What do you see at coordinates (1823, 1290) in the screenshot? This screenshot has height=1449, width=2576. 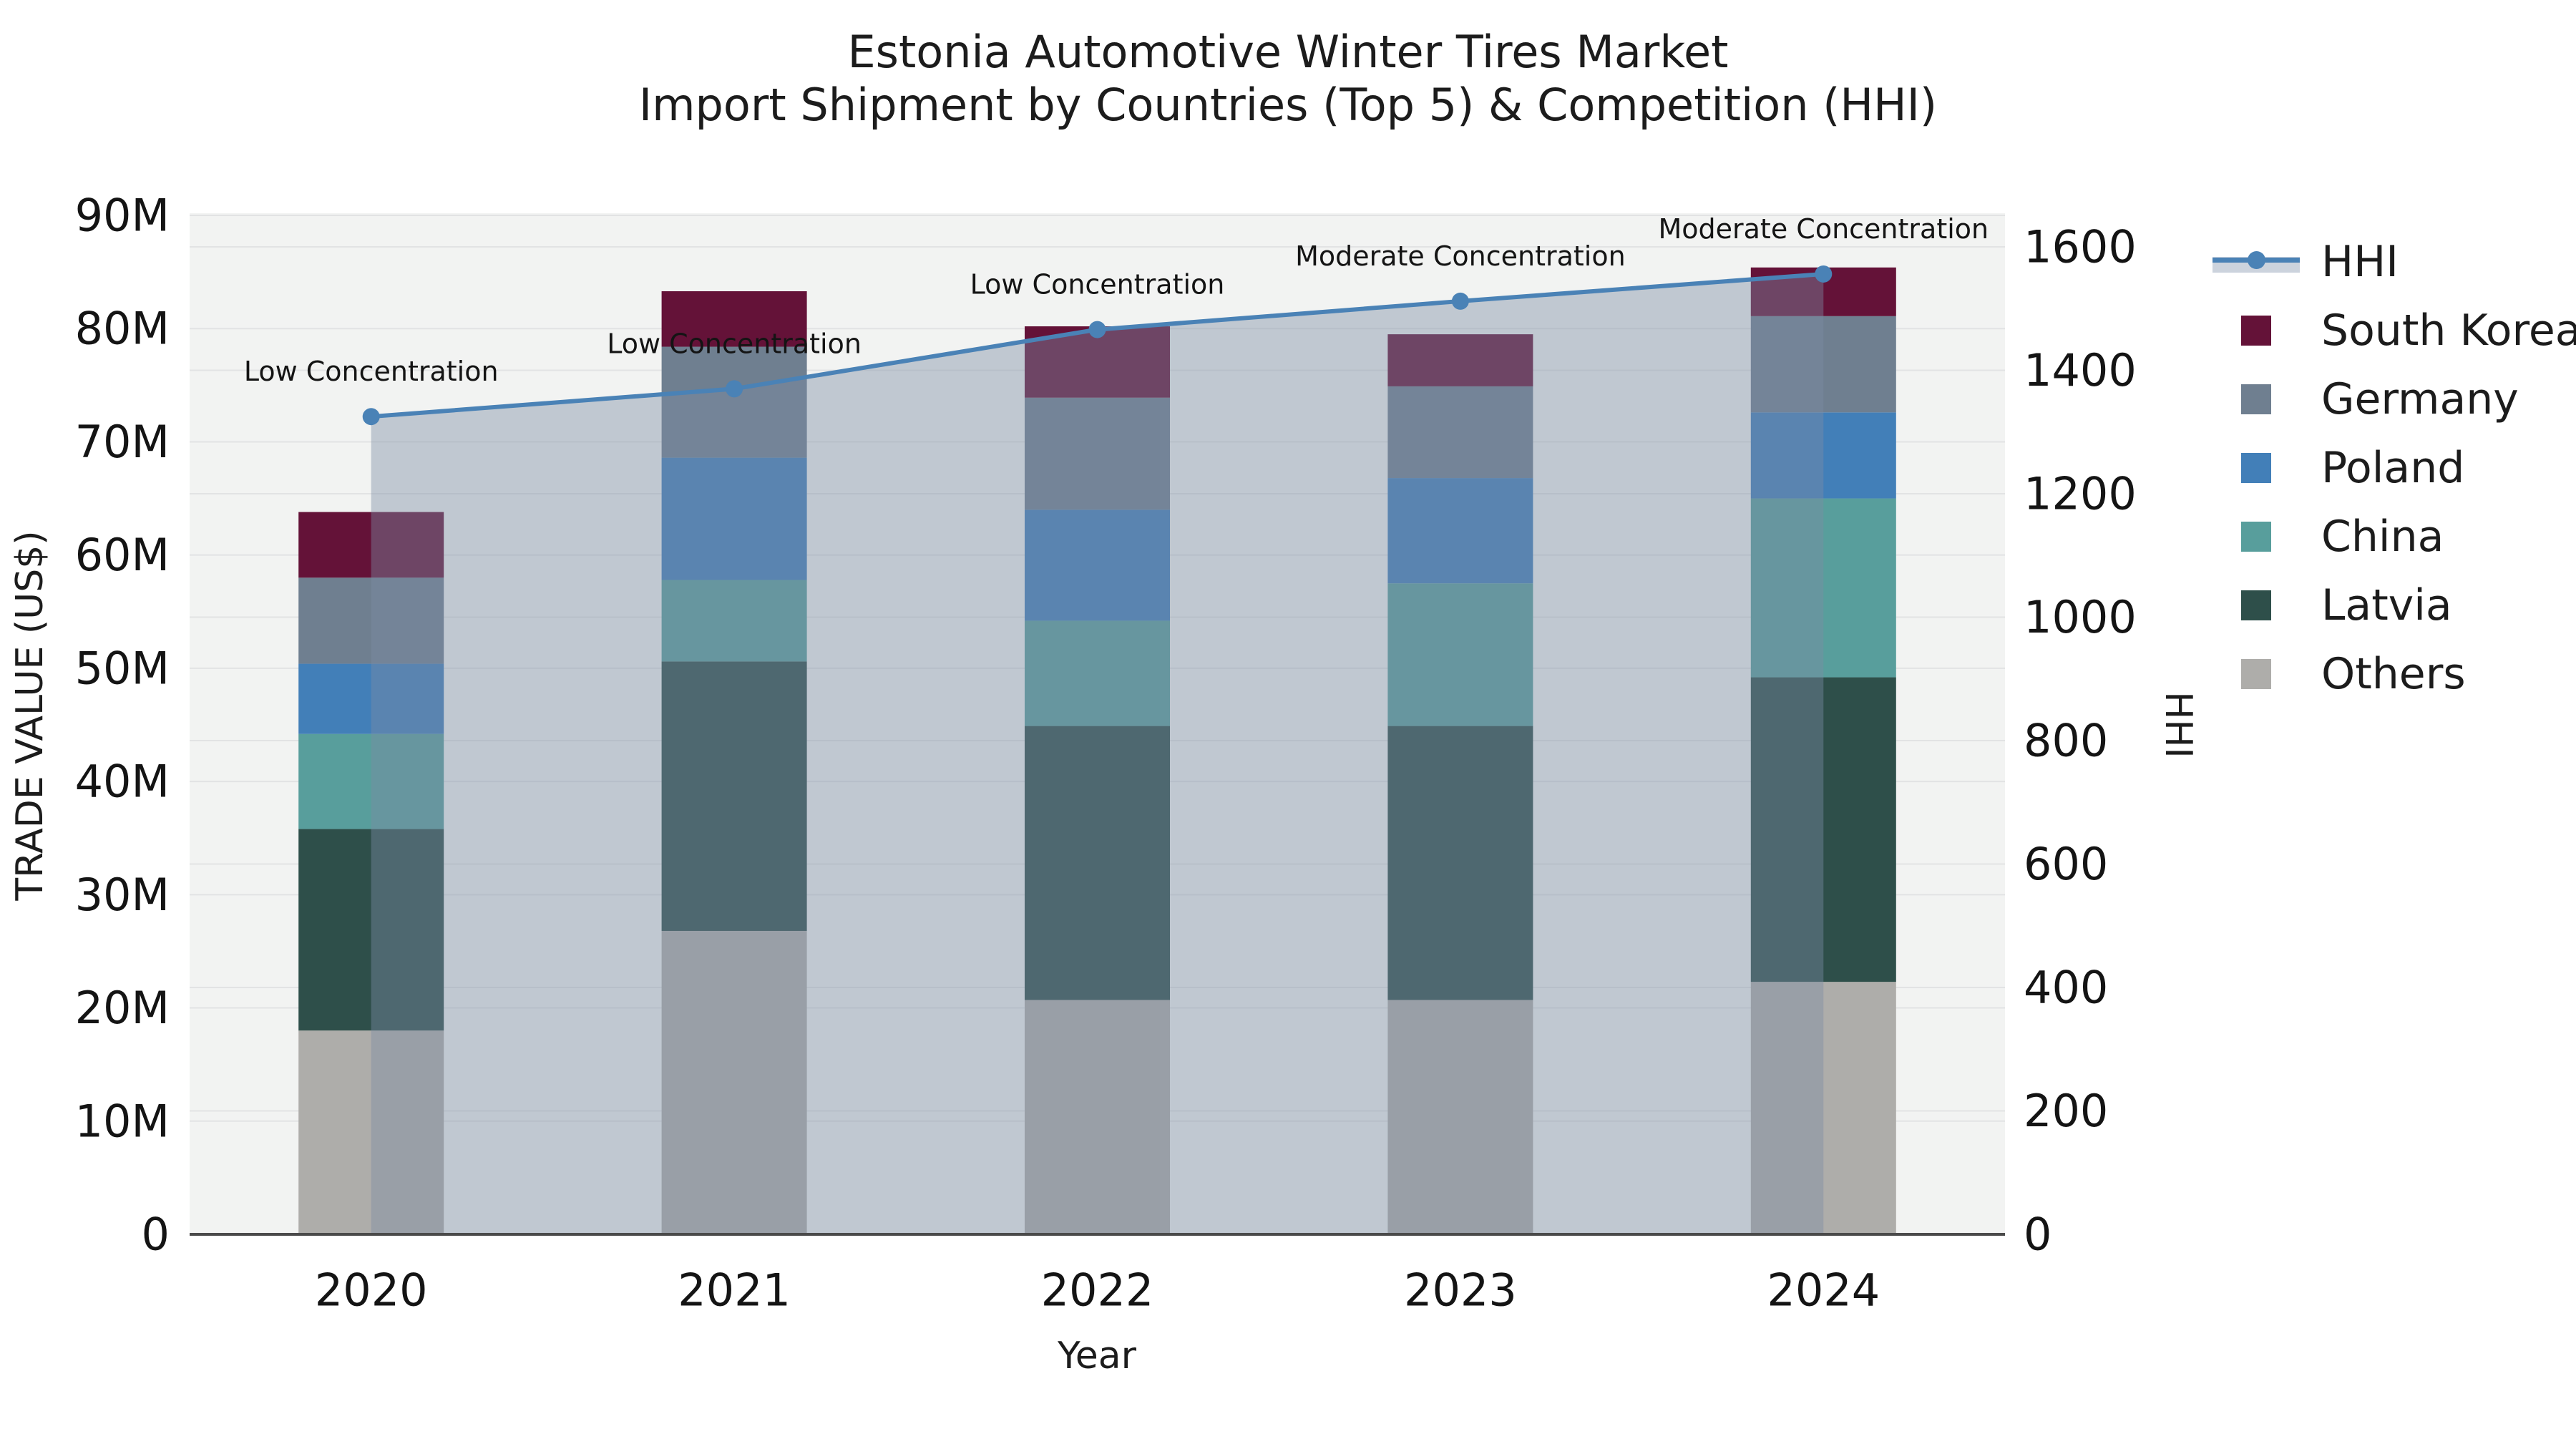 I see `x-tick-label-2024: 2024` at bounding box center [1823, 1290].